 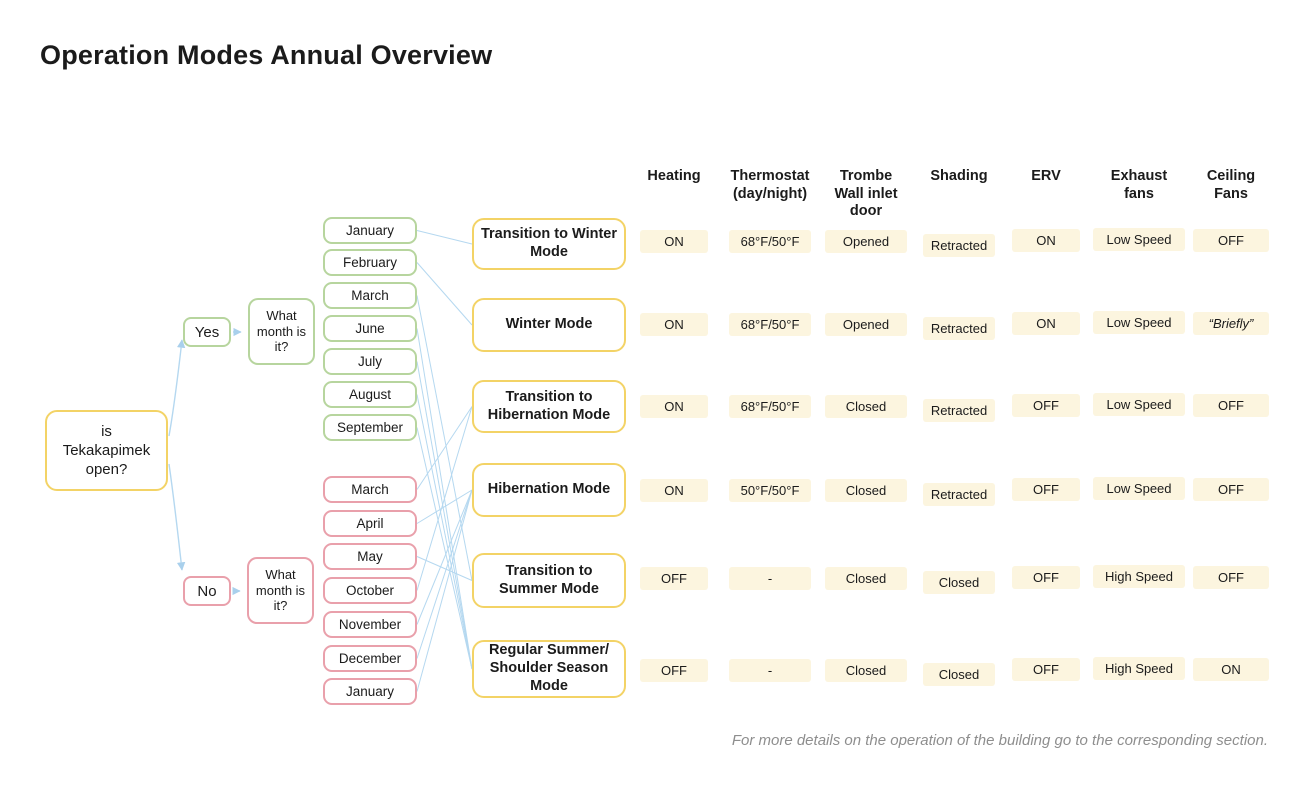 I want to click on column-header: Trombe Wall inlet door, so click(x=866, y=194).